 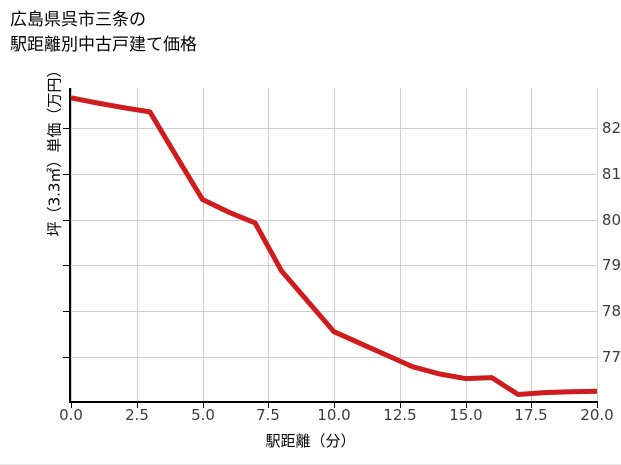 What do you see at coordinates (54, 149) in the screenshot?
I see `y-axis-title: 坪（3.3㎡）単価（万円）` at bounding box center [54, 149].